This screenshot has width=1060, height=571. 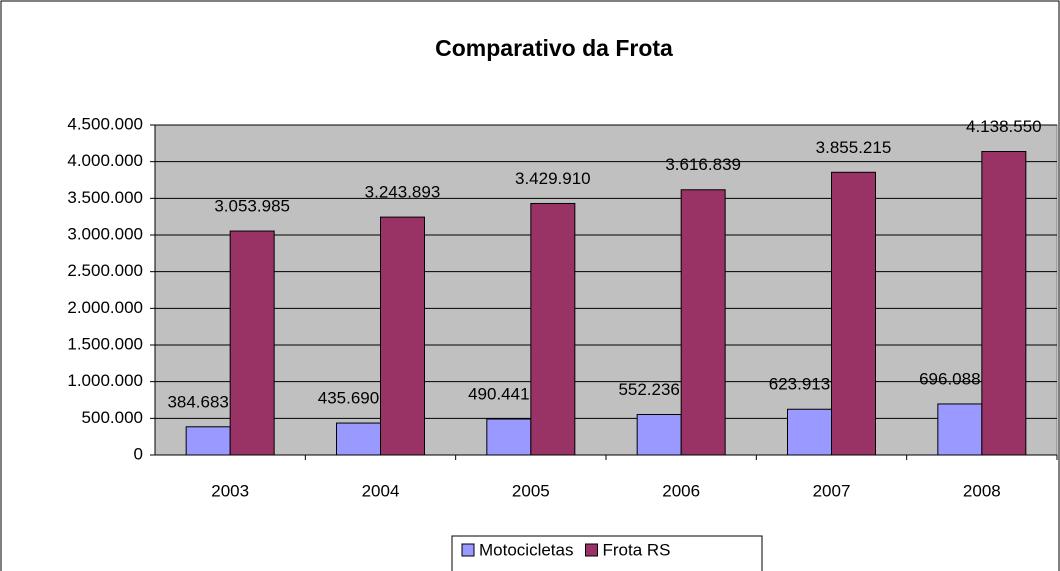 What do you see at coordinates (982, 490) in the screenshot?
I see `x-tick-label: 2008` at bounding box center [982, 490].